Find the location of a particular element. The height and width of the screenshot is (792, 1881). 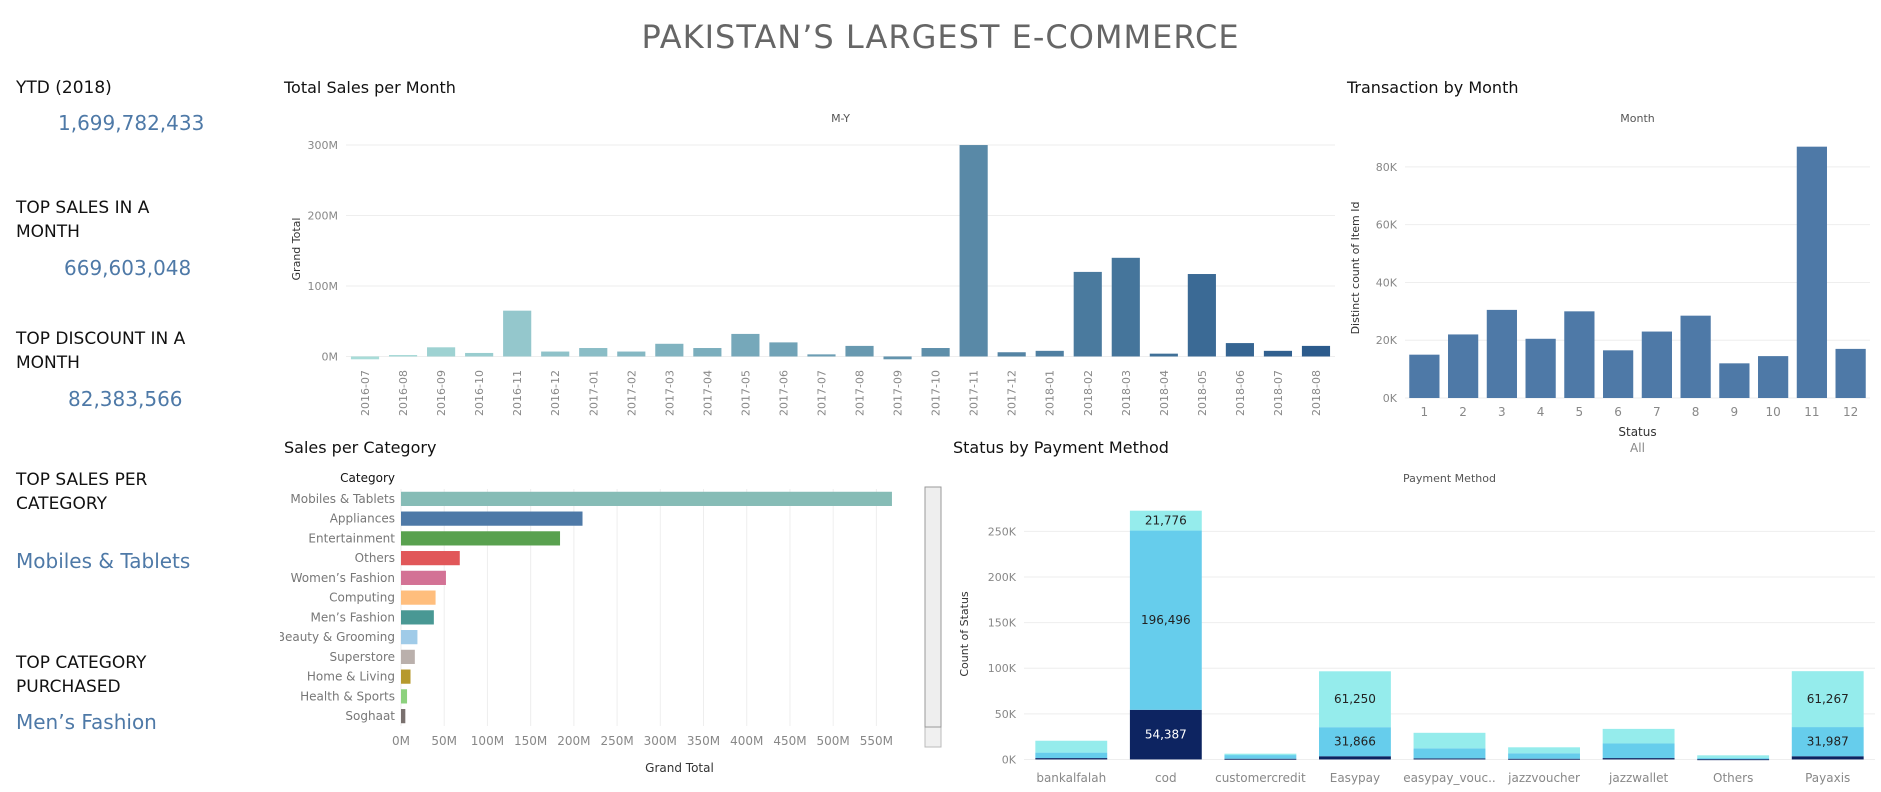

transaction-x-tick-label: 11 is located at coordinates (1811, 412).